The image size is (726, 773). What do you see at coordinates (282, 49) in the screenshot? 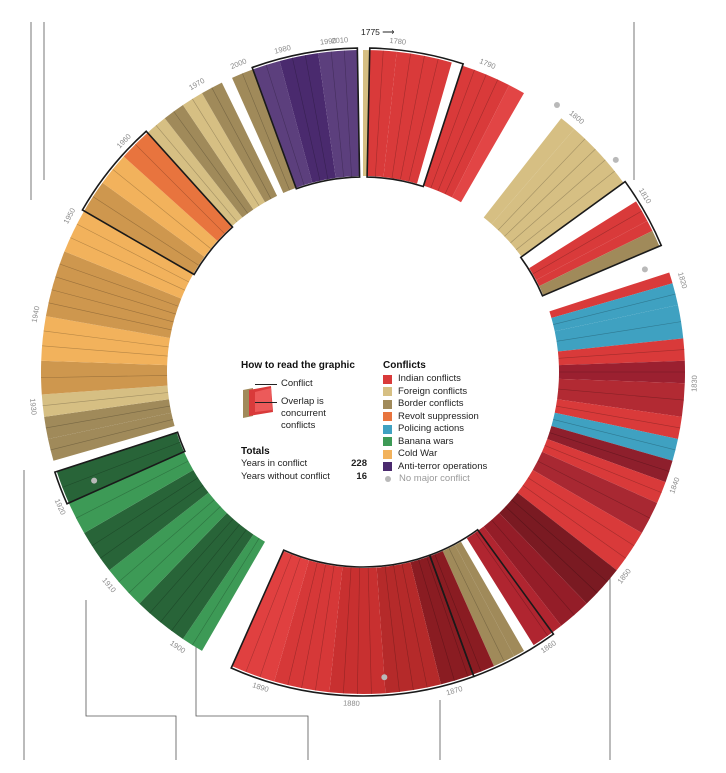
I see `decade-label: 1980` at bounding box center [282, 49].